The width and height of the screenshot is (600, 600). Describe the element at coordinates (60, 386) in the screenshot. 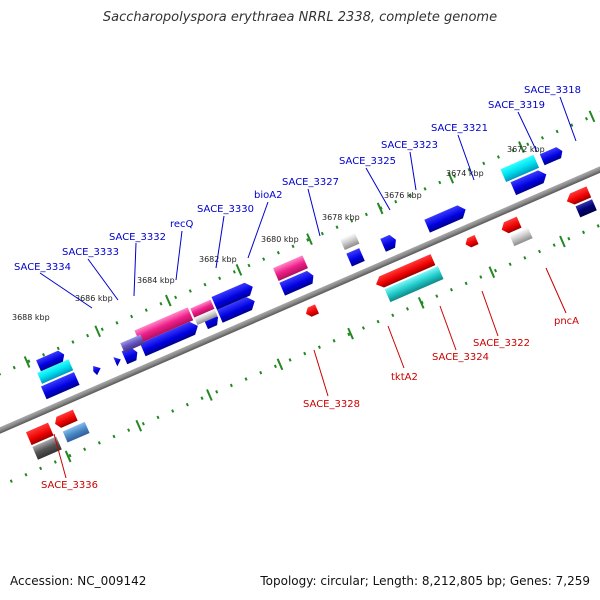

I see `gene-sace-3334-block` at that location.